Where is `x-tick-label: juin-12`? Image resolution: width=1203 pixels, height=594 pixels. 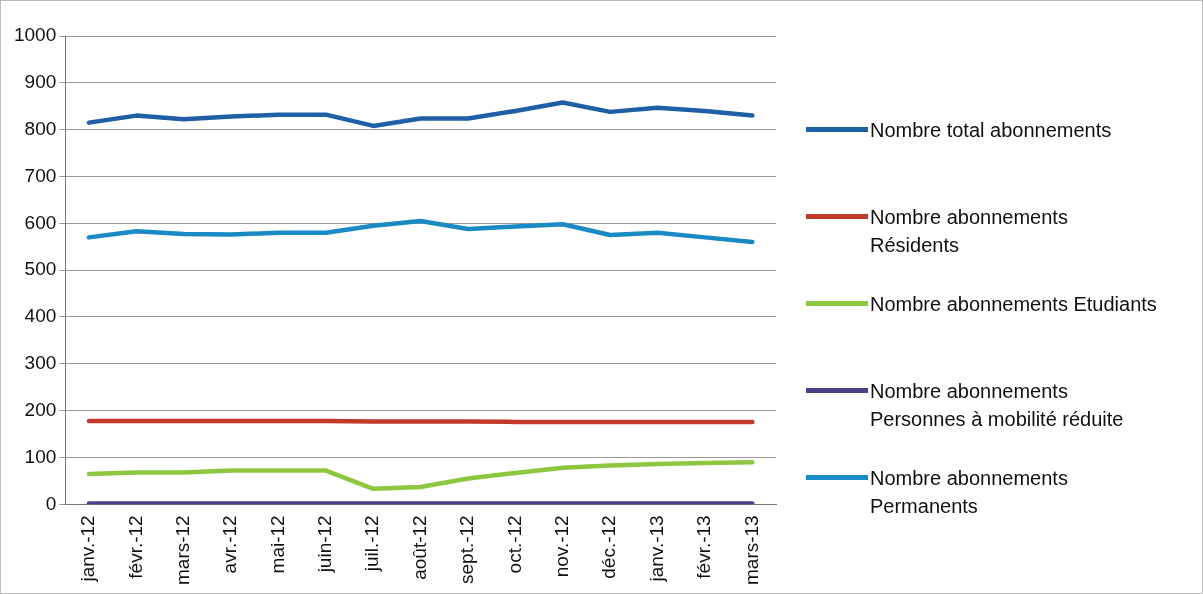 x-tick-label: juin-12 is located at coordinates (325, 544).